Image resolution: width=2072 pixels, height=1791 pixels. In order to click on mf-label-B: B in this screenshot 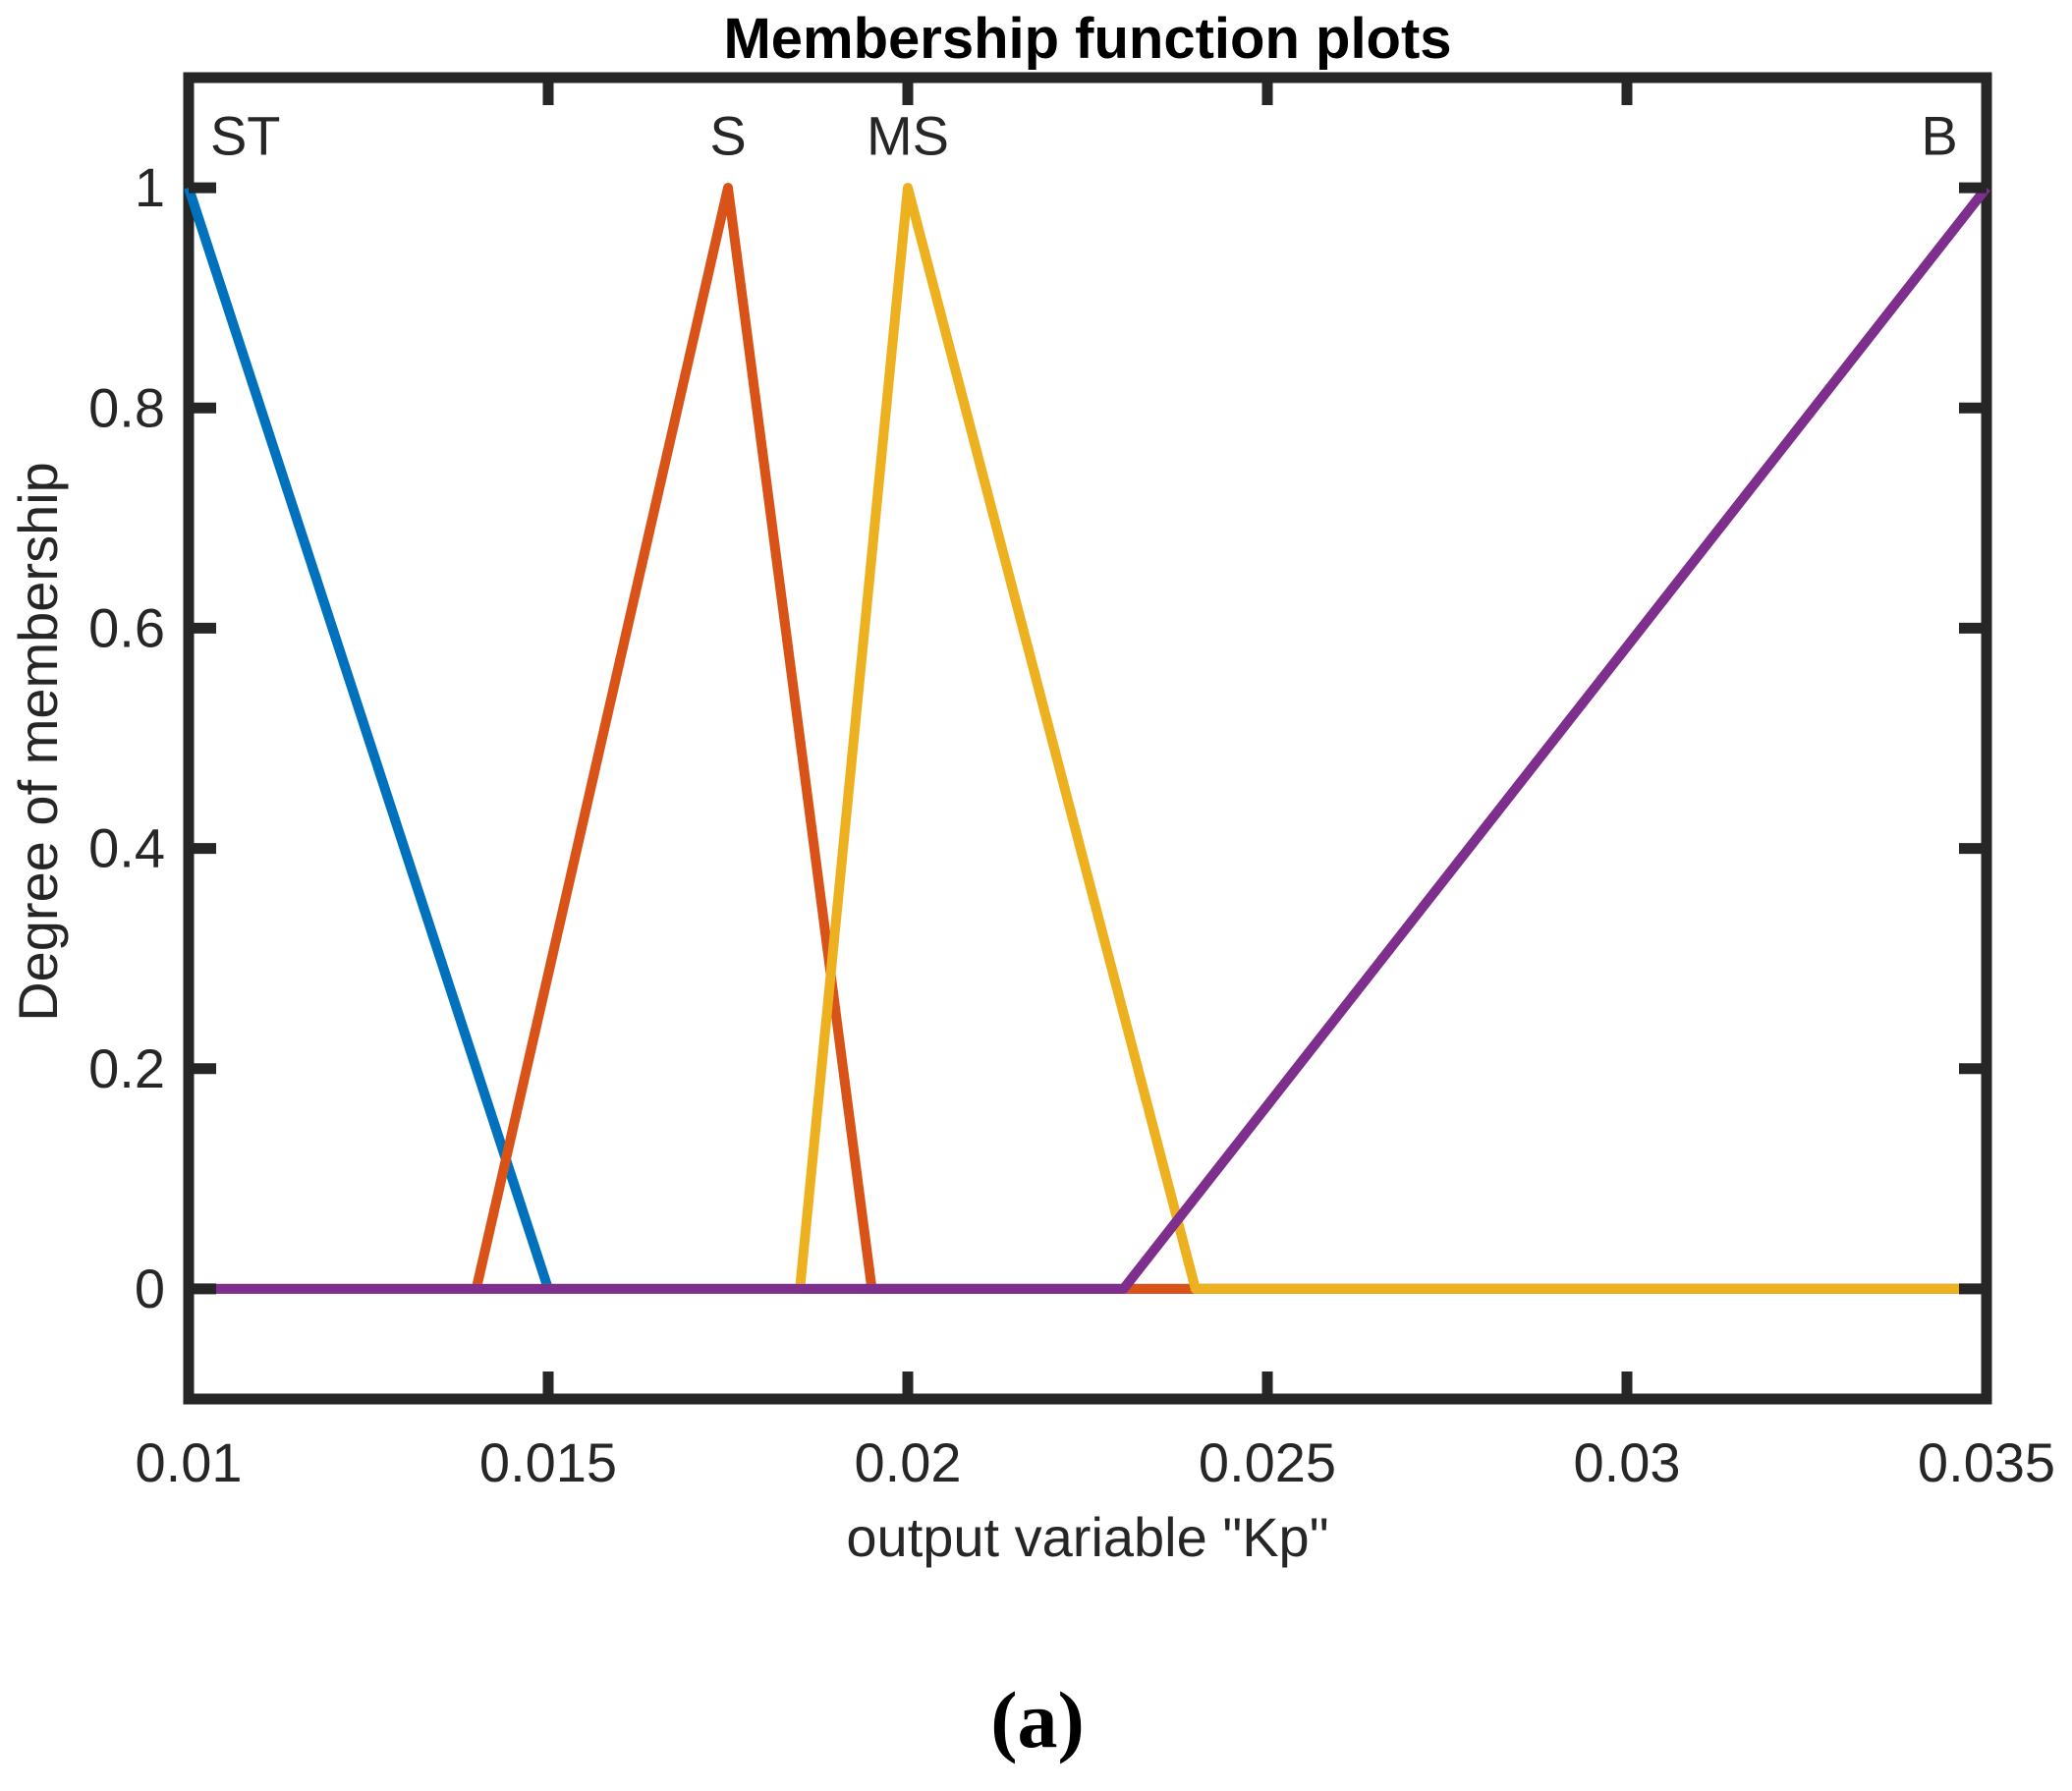, I will do `click(1939, 135)`.